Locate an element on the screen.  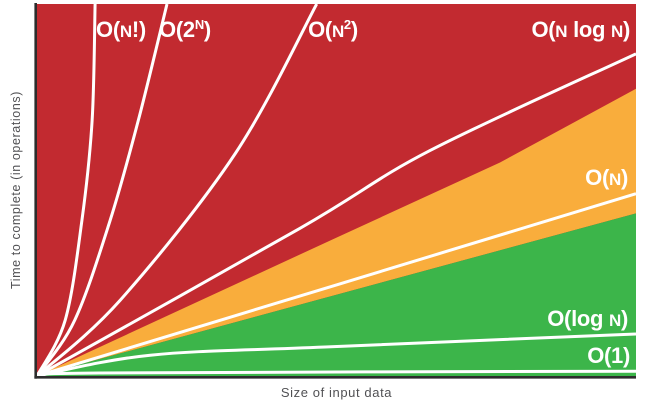
curve-label-constant: O(1) is located at coordinates (608, 355).